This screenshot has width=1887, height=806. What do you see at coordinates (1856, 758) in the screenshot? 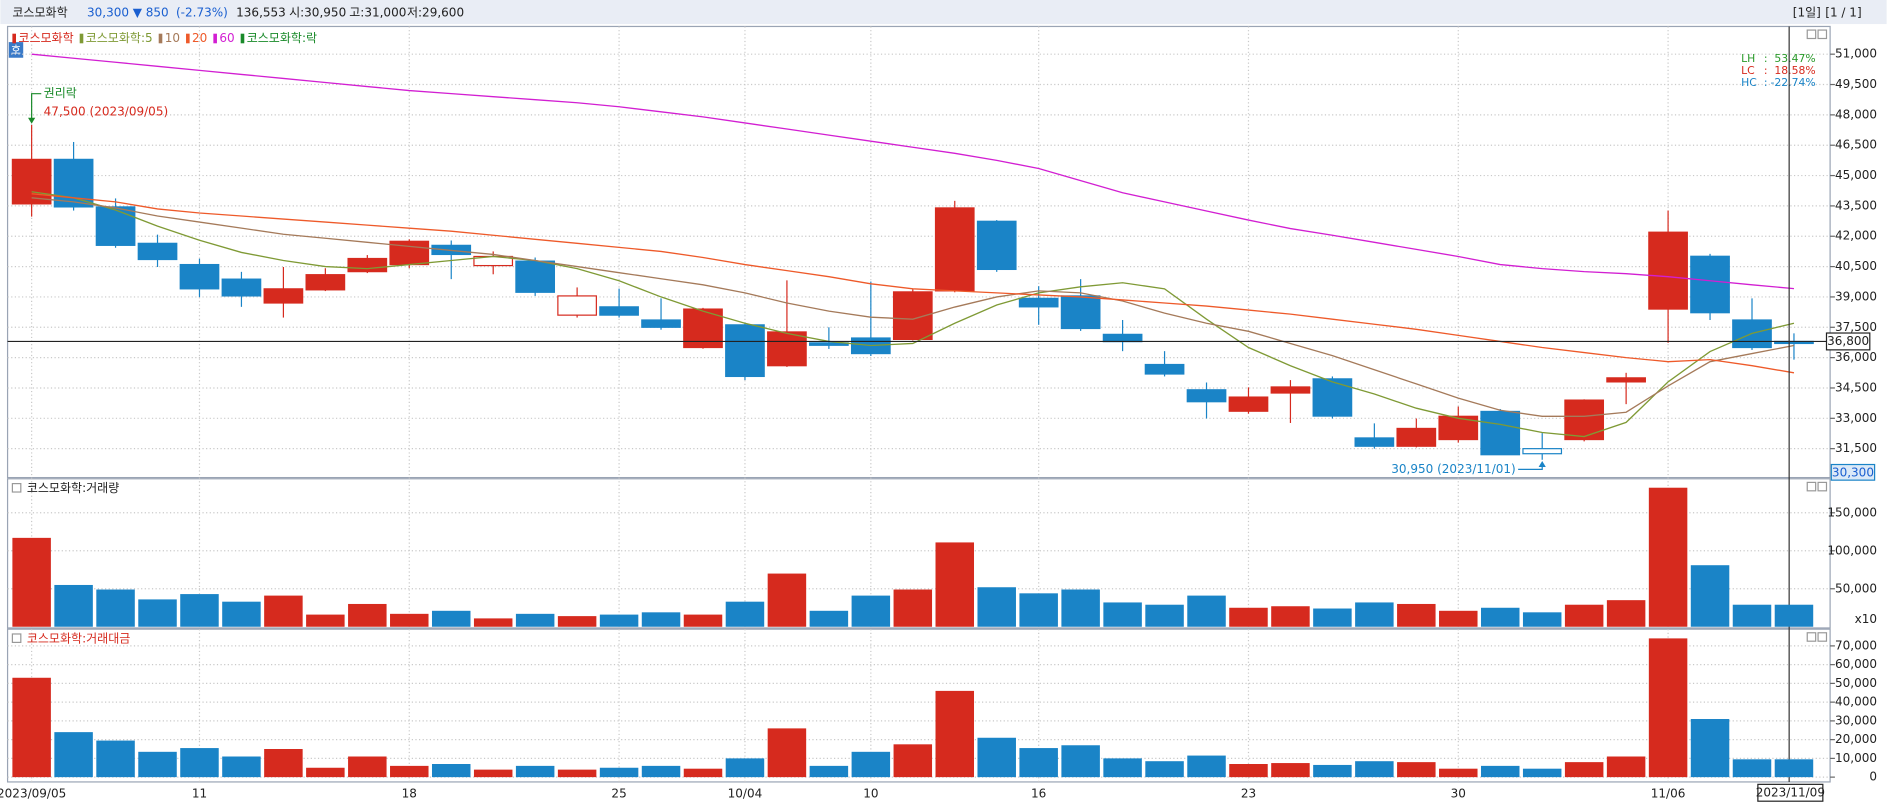
I see `y-tick-label: 10,000` at bounding box center [1856, 758].